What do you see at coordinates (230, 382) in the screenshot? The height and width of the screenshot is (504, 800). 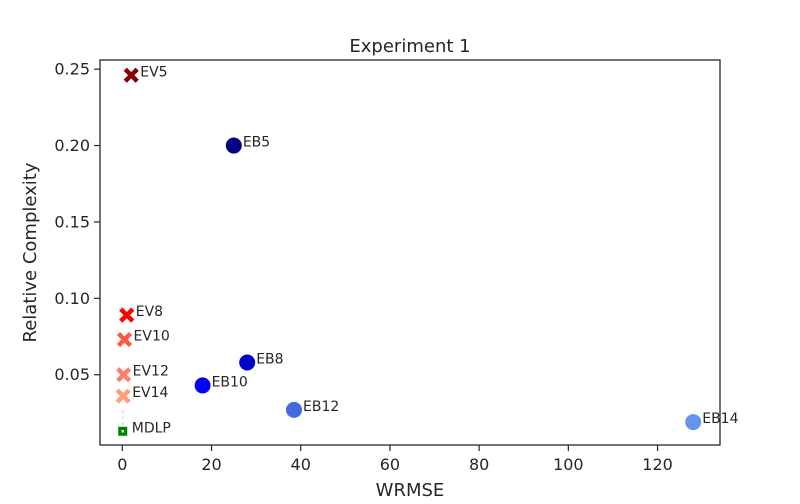 I see `point-label: EB10` at bounding box center [230, 382].